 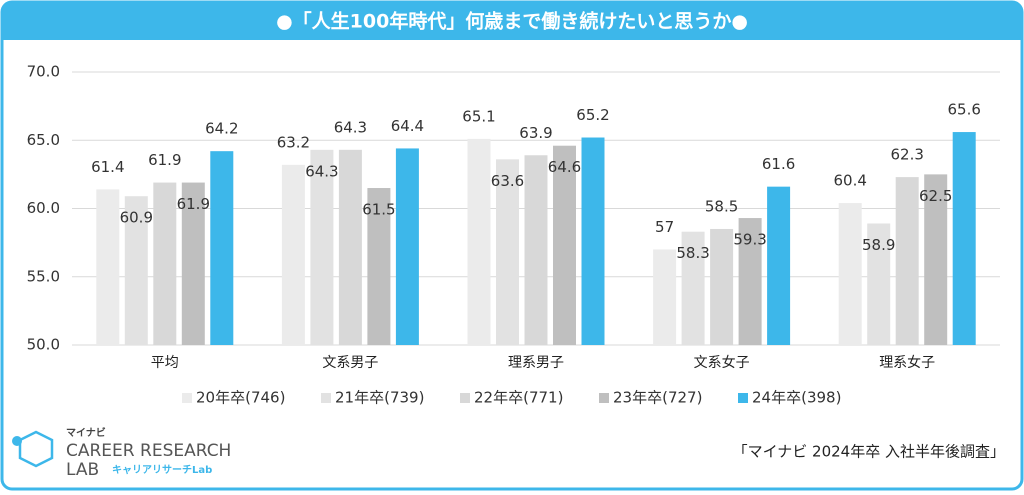 What do you see at coordinates (935, 196) in the screenshot?
I see `data-label: 62.5` at bounding box center [935, 196].